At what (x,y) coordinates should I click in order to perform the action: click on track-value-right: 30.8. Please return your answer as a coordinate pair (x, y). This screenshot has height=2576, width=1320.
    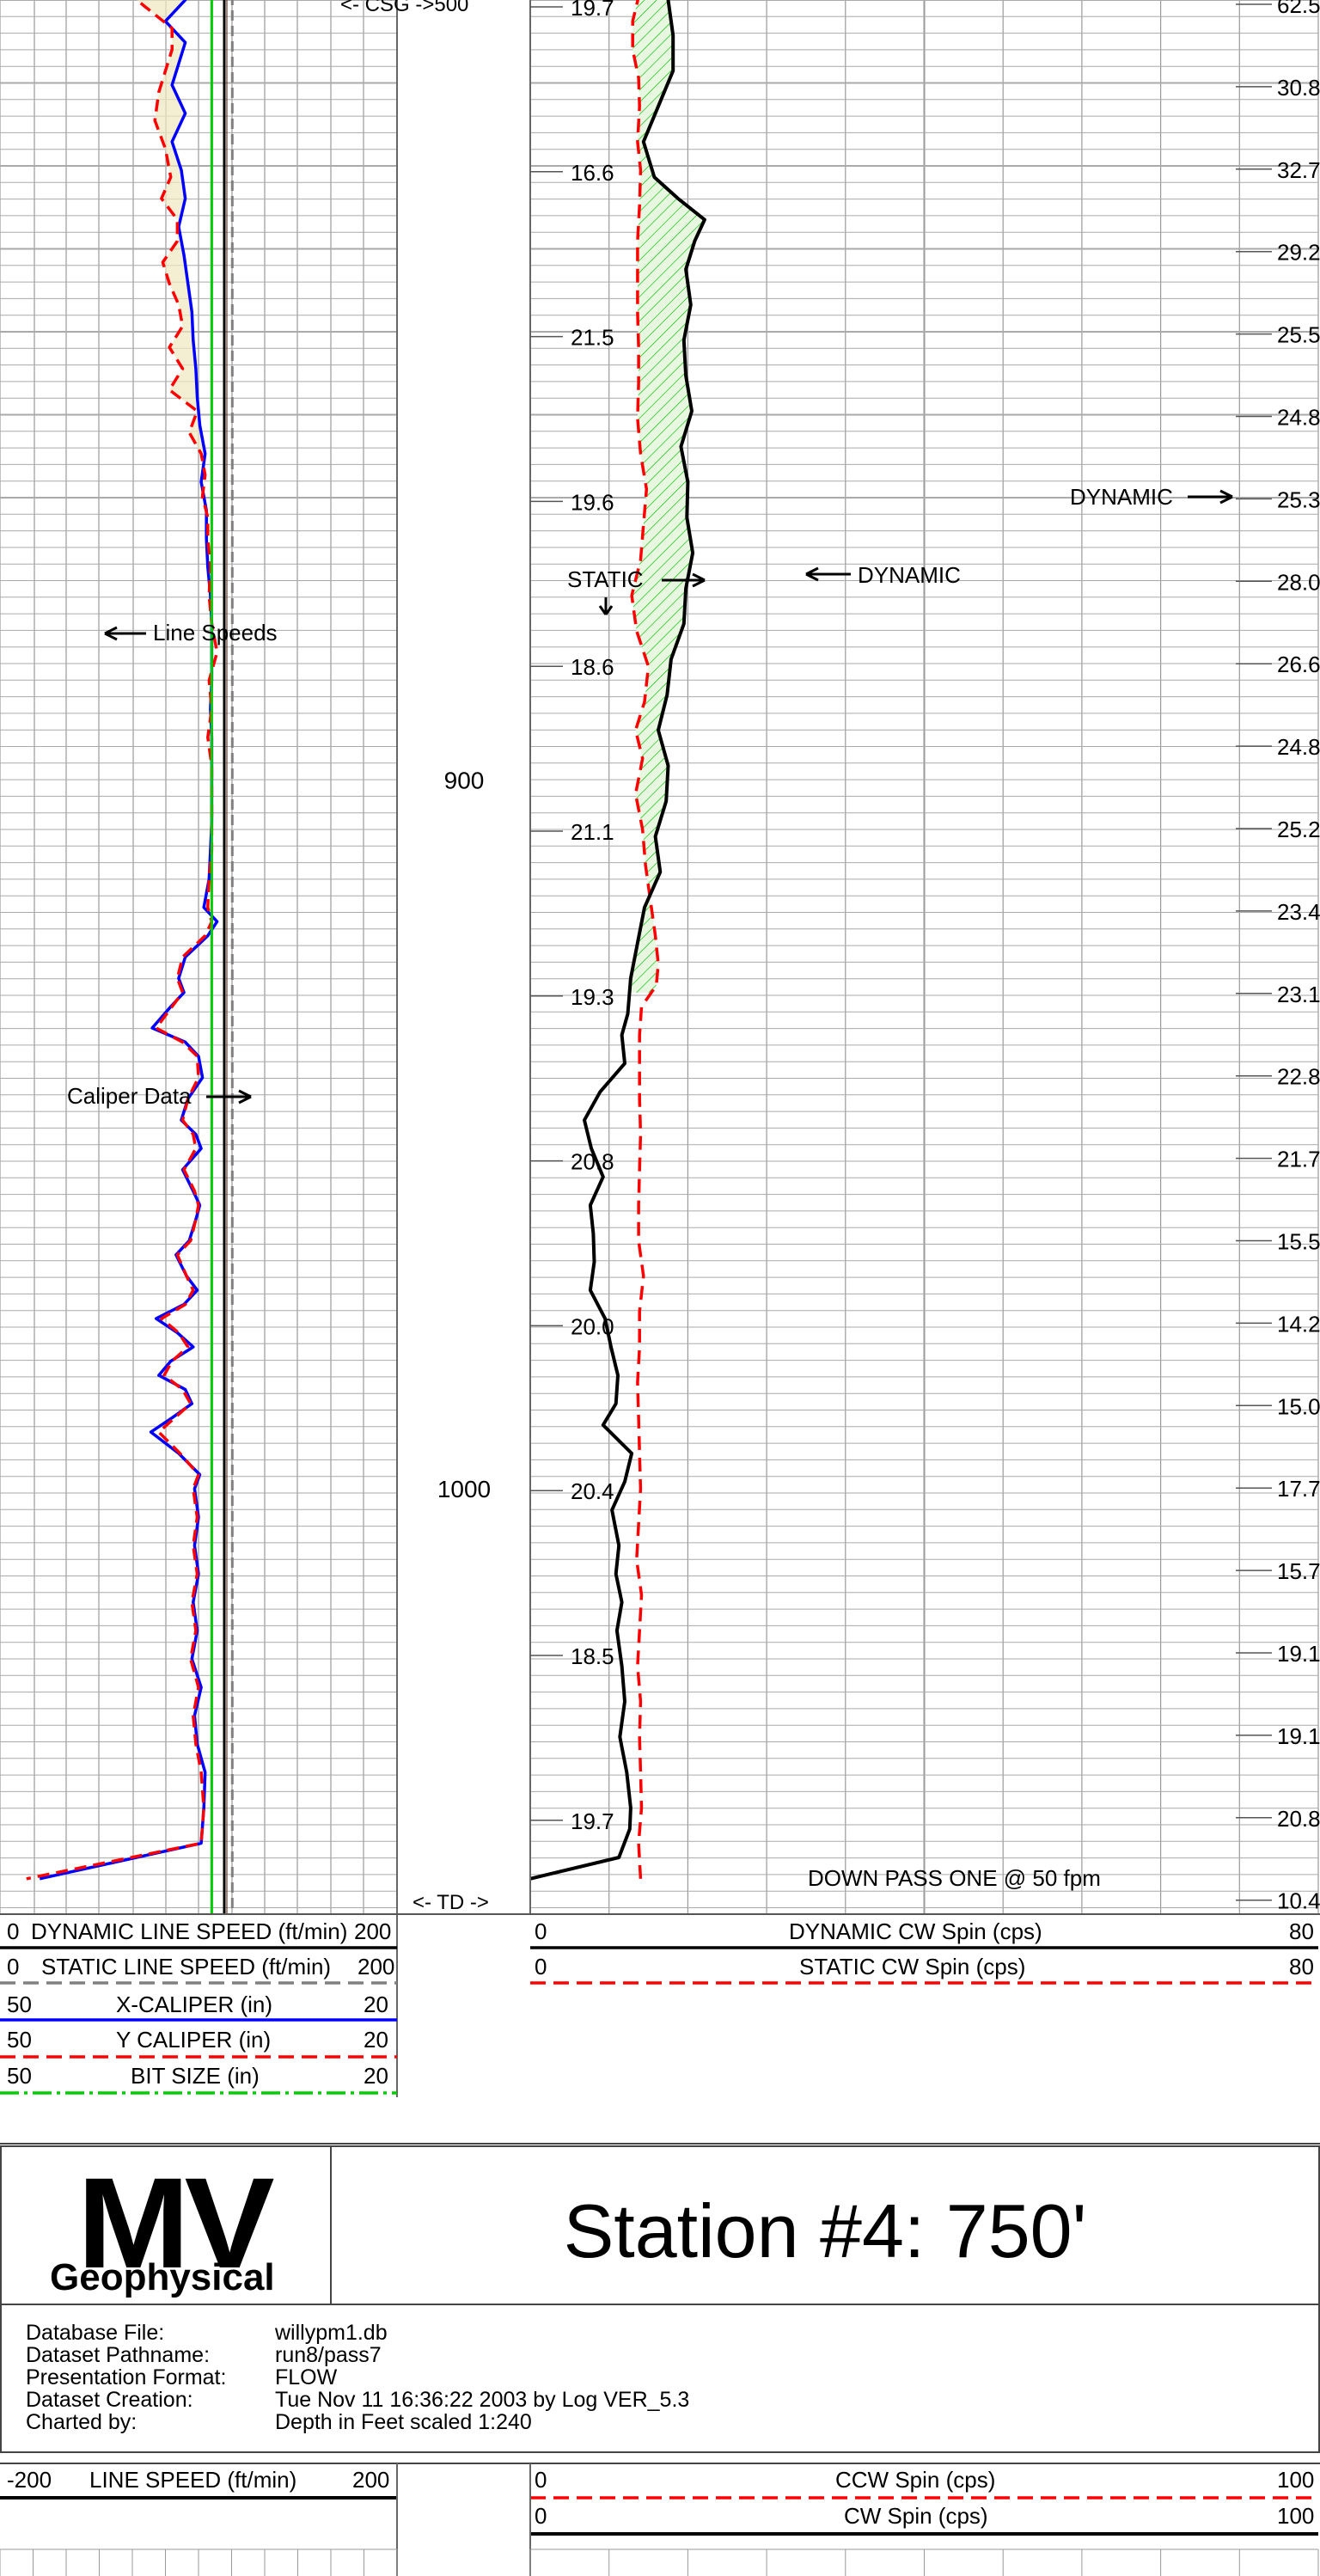
    Looking at the image, I should click on (1298, 88).